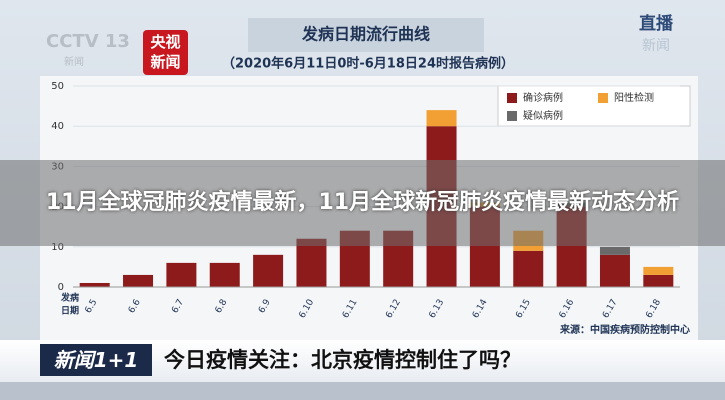 This screenshot has height=400, width=725. Describe the element at coordinates (656, 46) in the screenshot. I see `live-sub: 新闻` at that location.